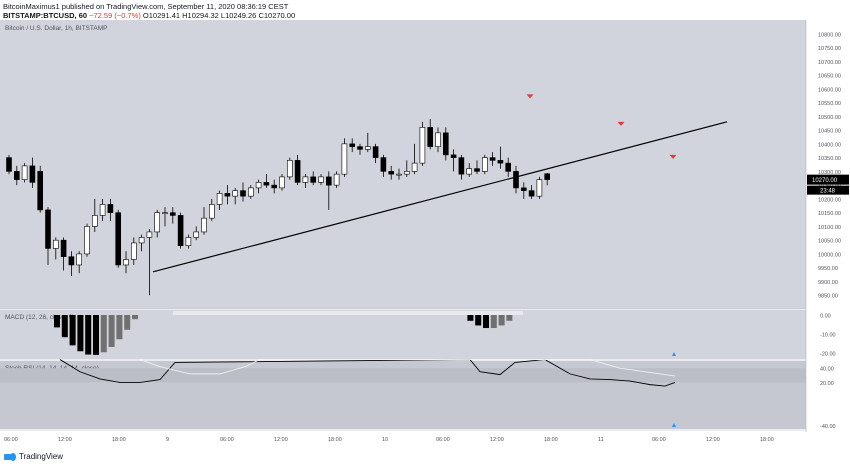 This screenshot has height=466, width=850. Describe the element at coordinates (45, 15) in the screenshot. I see `symbol-text: BITSTAMP:BTCUSD, 60` at that location.